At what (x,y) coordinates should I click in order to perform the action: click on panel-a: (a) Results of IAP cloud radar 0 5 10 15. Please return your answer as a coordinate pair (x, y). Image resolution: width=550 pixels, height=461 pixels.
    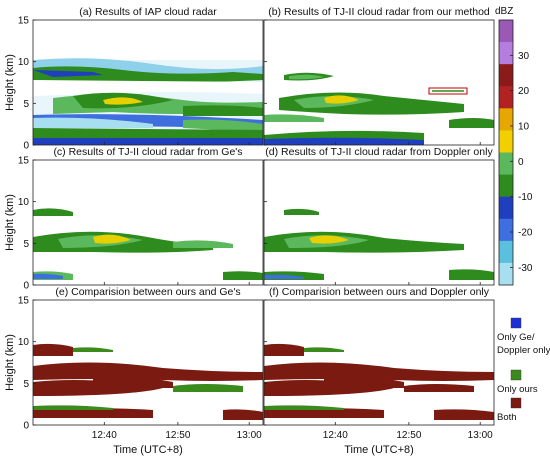
    Looking at the image, I should click on (141, 79).